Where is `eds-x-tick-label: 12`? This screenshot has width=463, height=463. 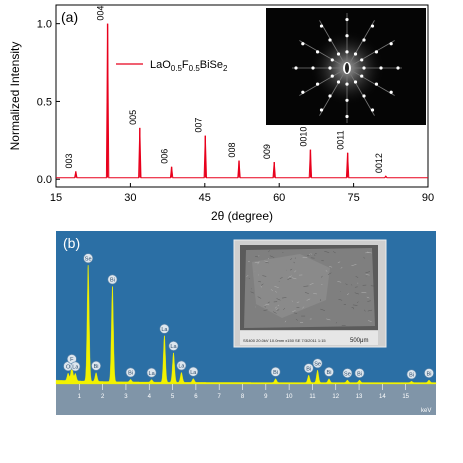
eds-x-tick-label: 12 is located at coordinates (335, 397).